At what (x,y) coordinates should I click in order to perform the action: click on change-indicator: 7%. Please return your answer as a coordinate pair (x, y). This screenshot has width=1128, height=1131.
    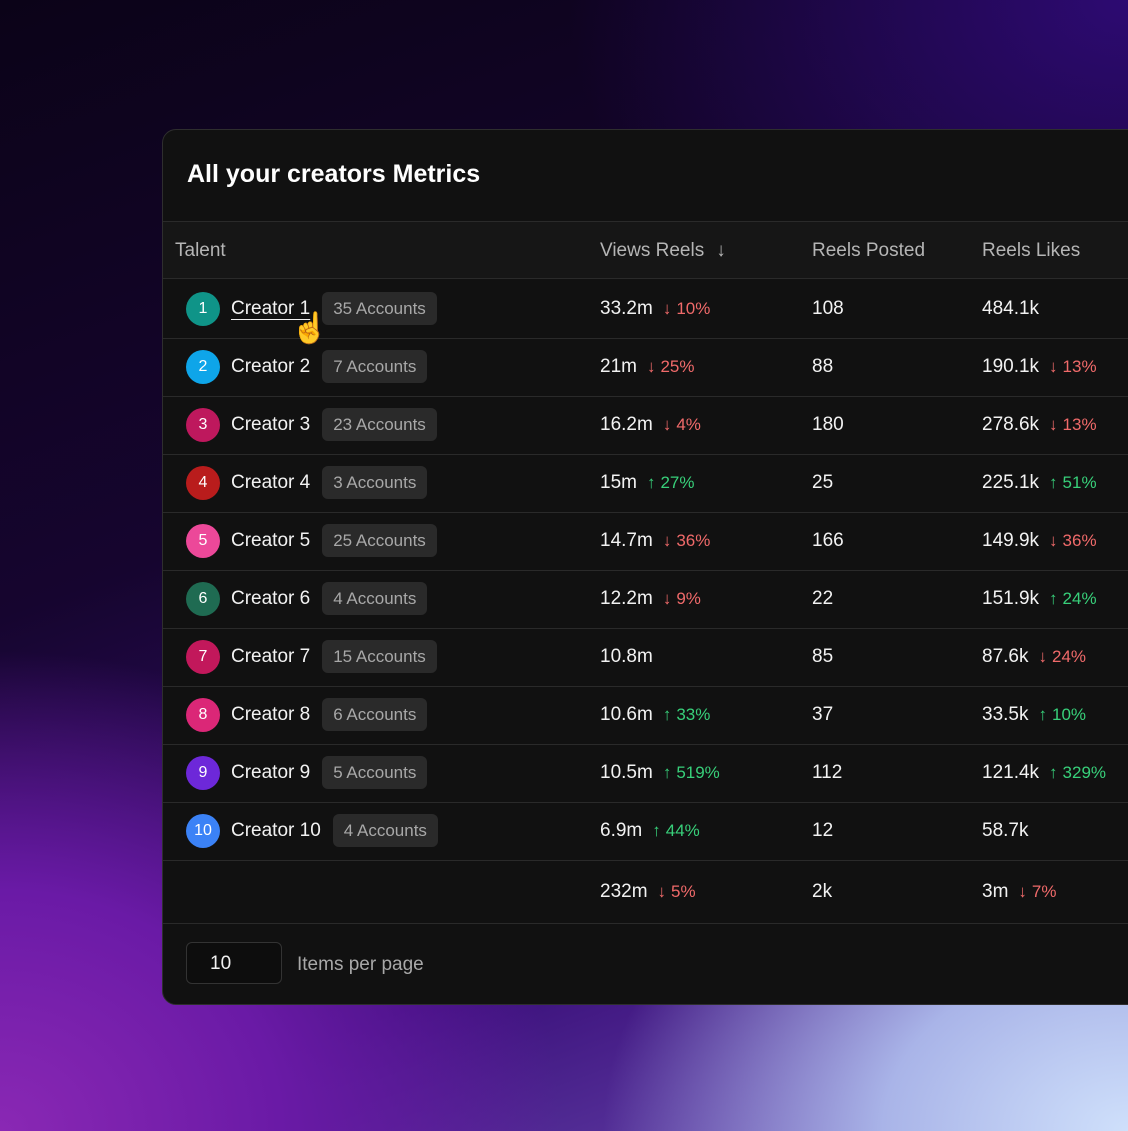
    Looking at the image, I should click on (1037, 891).